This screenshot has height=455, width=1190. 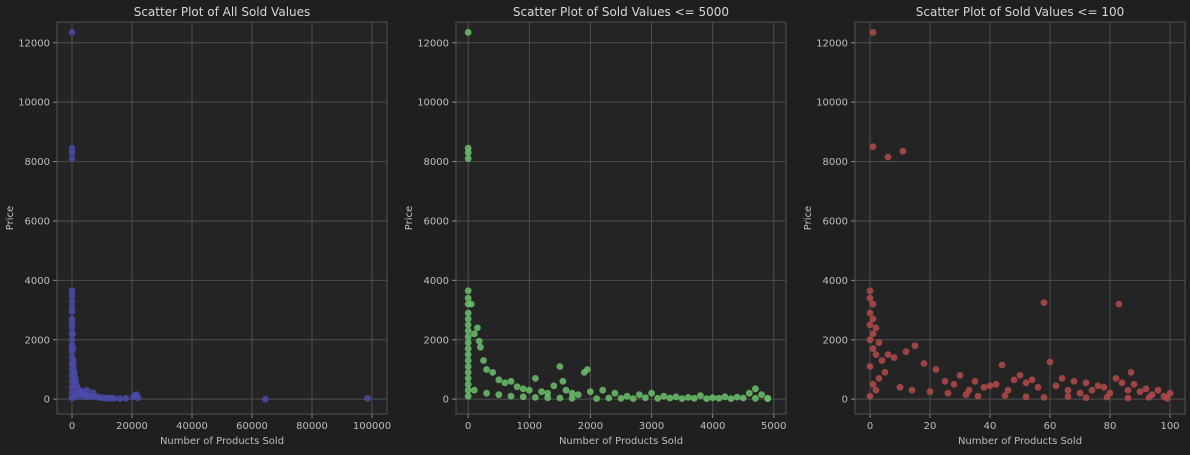 I want to click on x-ticks: 0 20 40 60 80 100, so click(x=1023, y=423).